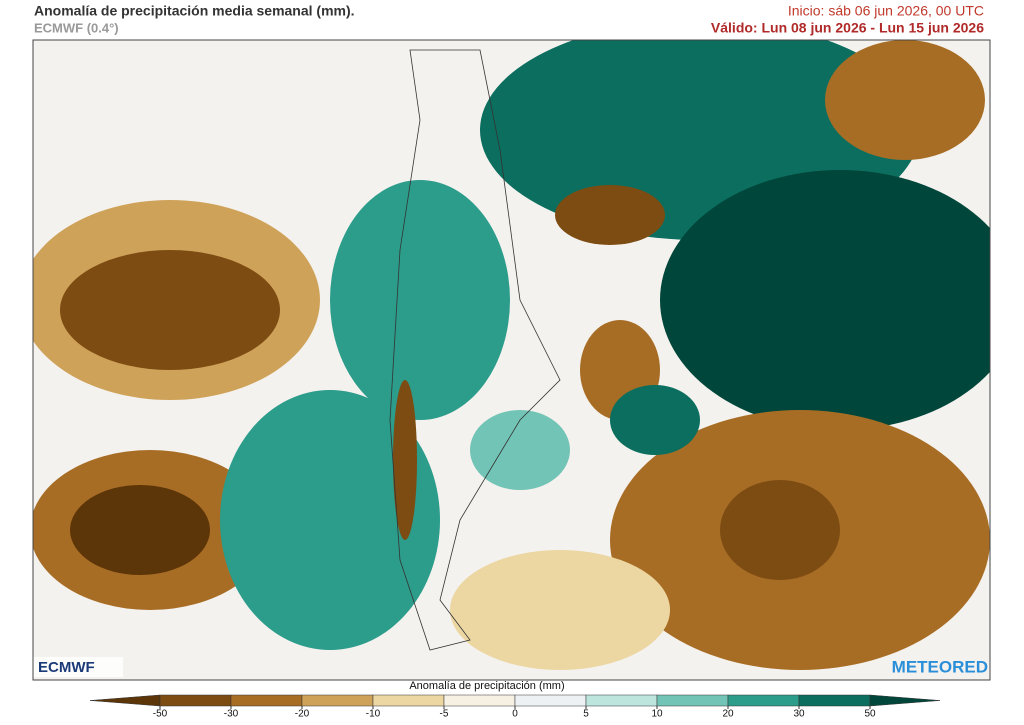 The image size is (1024, 725). What do you see at coordinates (870, 714) in the screenshot?
I see `tick-label: 50` at bounding box center [870, 714].